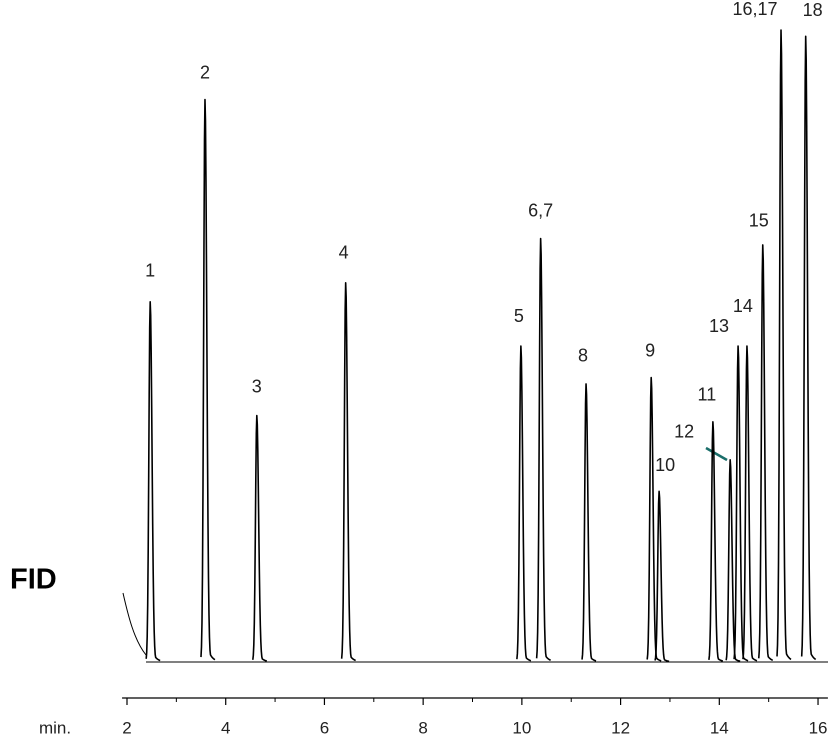 Image resolution: width=831 pixels, height=738 pixels. Describe the element at coordinates (620, 727) in the screenshot. I see `x-tick-label: 12` at that location.